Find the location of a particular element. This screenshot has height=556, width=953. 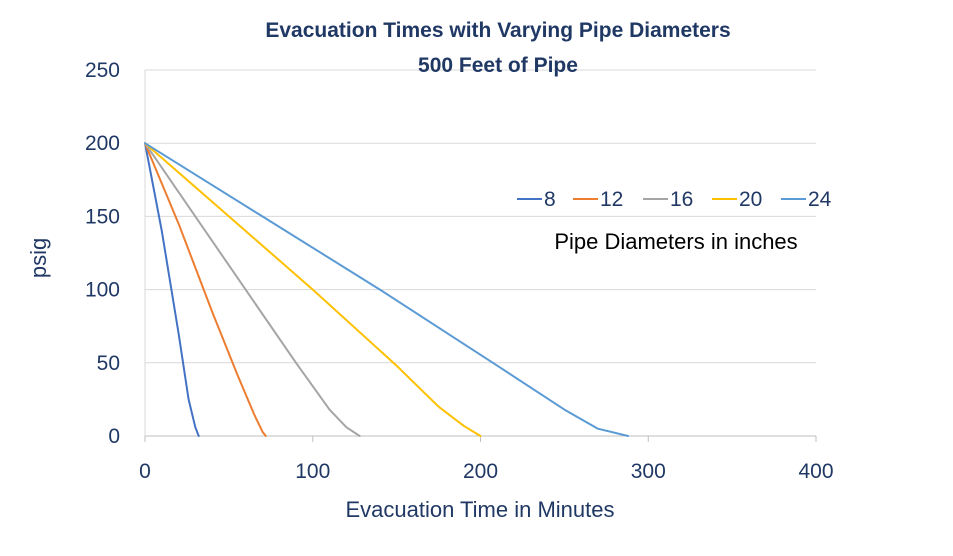

x-tick-labels: 0 100 200 300 400 is located at coordinates (486, 471).